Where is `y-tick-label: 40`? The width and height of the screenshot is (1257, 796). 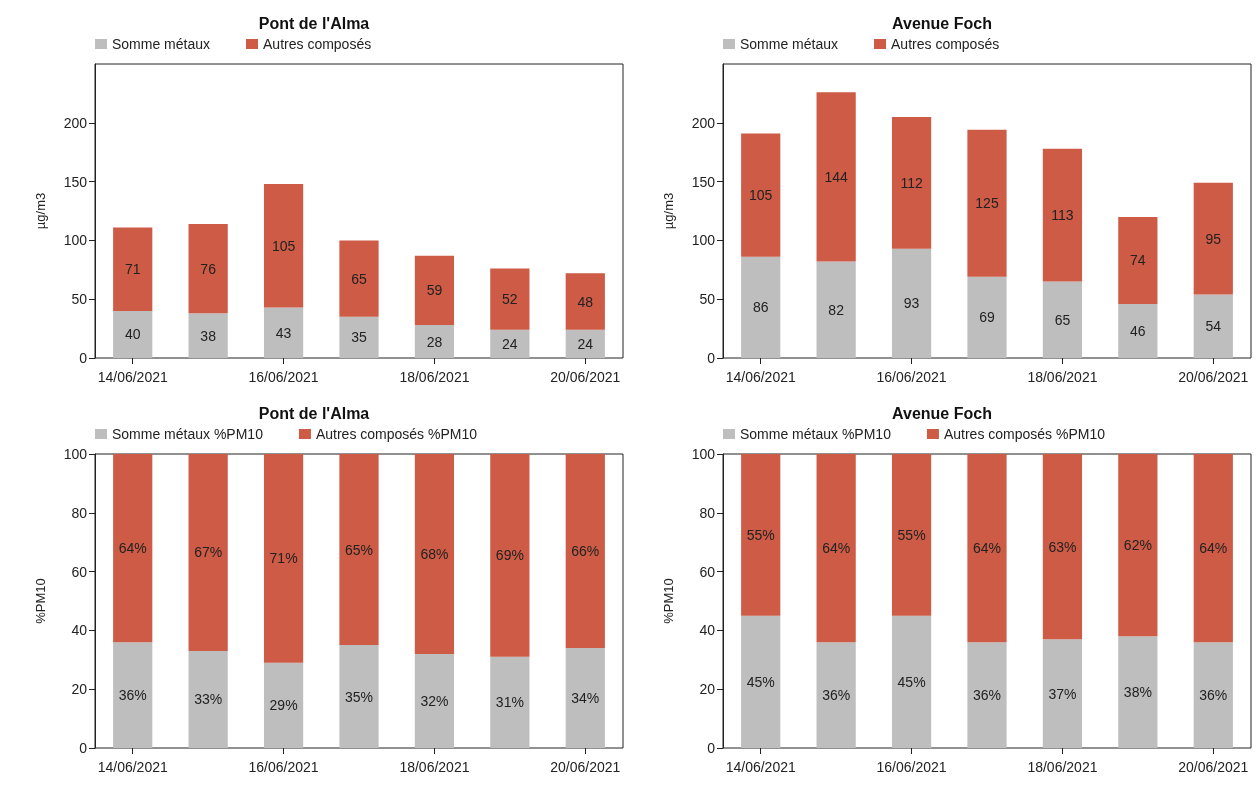
y-tick-label: 40 is located at coordinates (707, 630).